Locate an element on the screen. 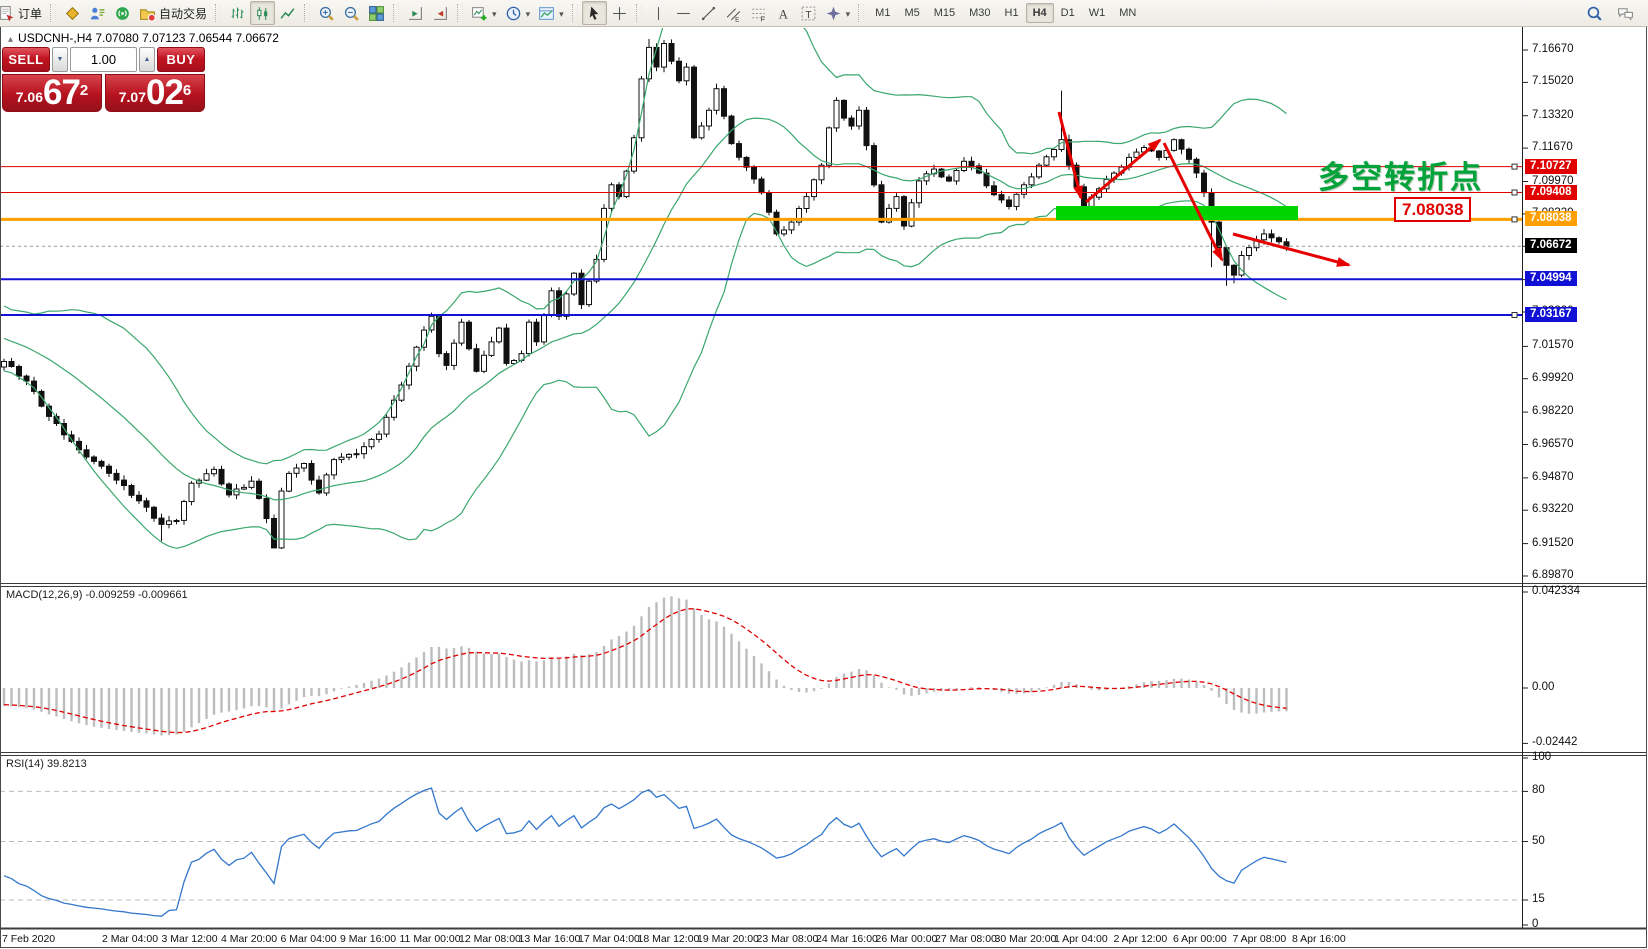  autotrading-button: 自动交易 is located at coordinates (173, 13).